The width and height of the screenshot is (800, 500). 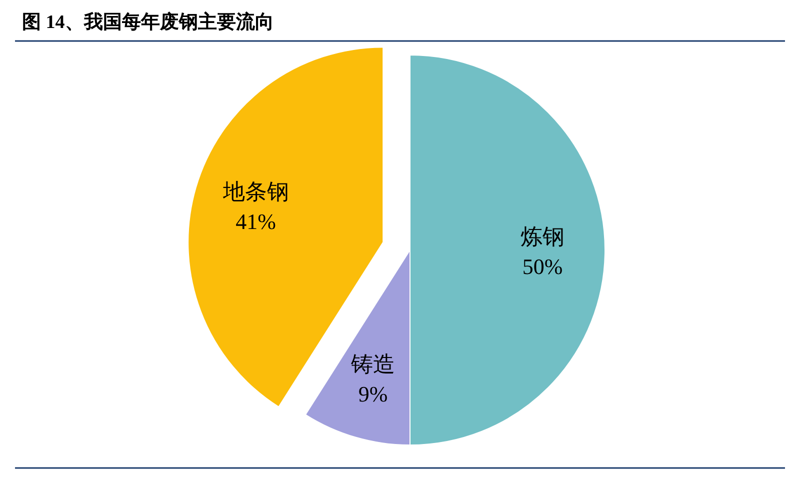 I want to click on data-label: 41%, so click(x=256, y=221).